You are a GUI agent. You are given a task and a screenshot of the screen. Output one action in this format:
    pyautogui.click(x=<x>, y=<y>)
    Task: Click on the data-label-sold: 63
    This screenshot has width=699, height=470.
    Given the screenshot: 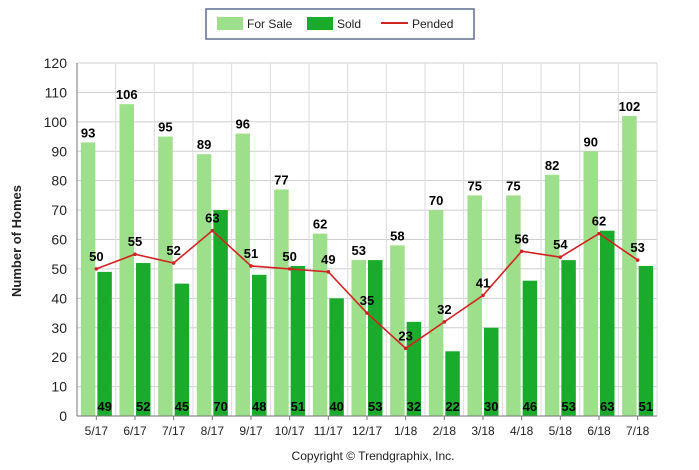 What is the action you would take?
    pyautogui.click(x=607, y=406)
    